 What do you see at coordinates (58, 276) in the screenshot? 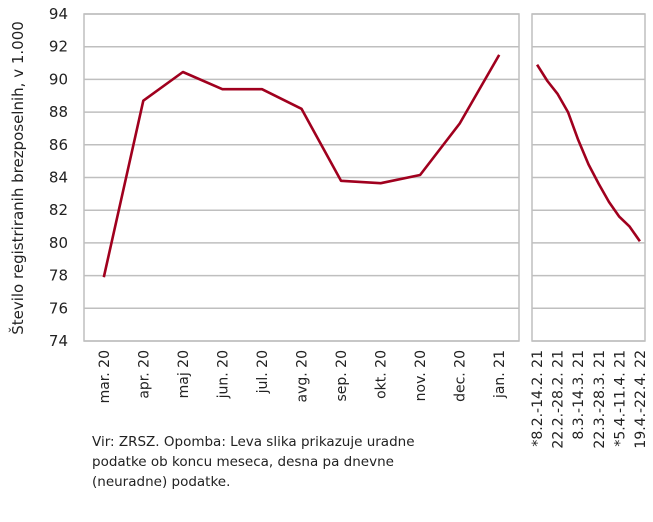
I see `y-tick-label: 78` at bounding box center [58, 276].